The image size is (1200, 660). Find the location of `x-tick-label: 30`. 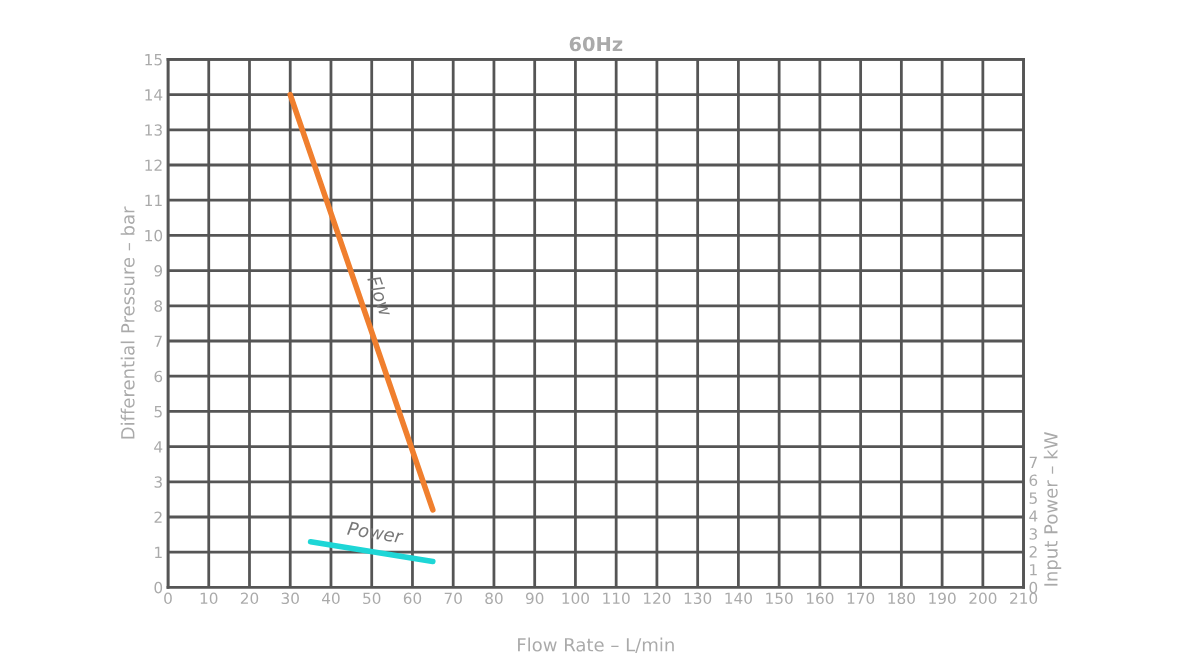

x-tick-label: 30 is located at coordinates (290, 598).